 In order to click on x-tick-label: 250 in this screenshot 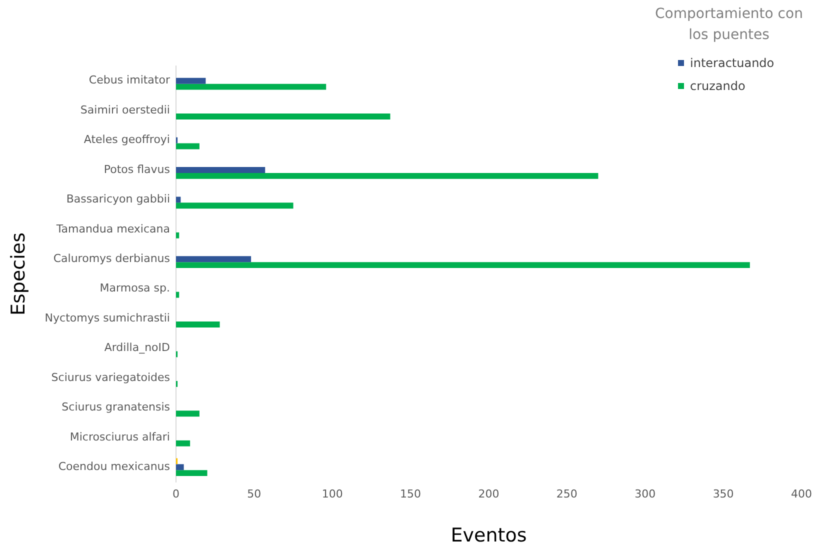, I will do `click(567, 493)`.